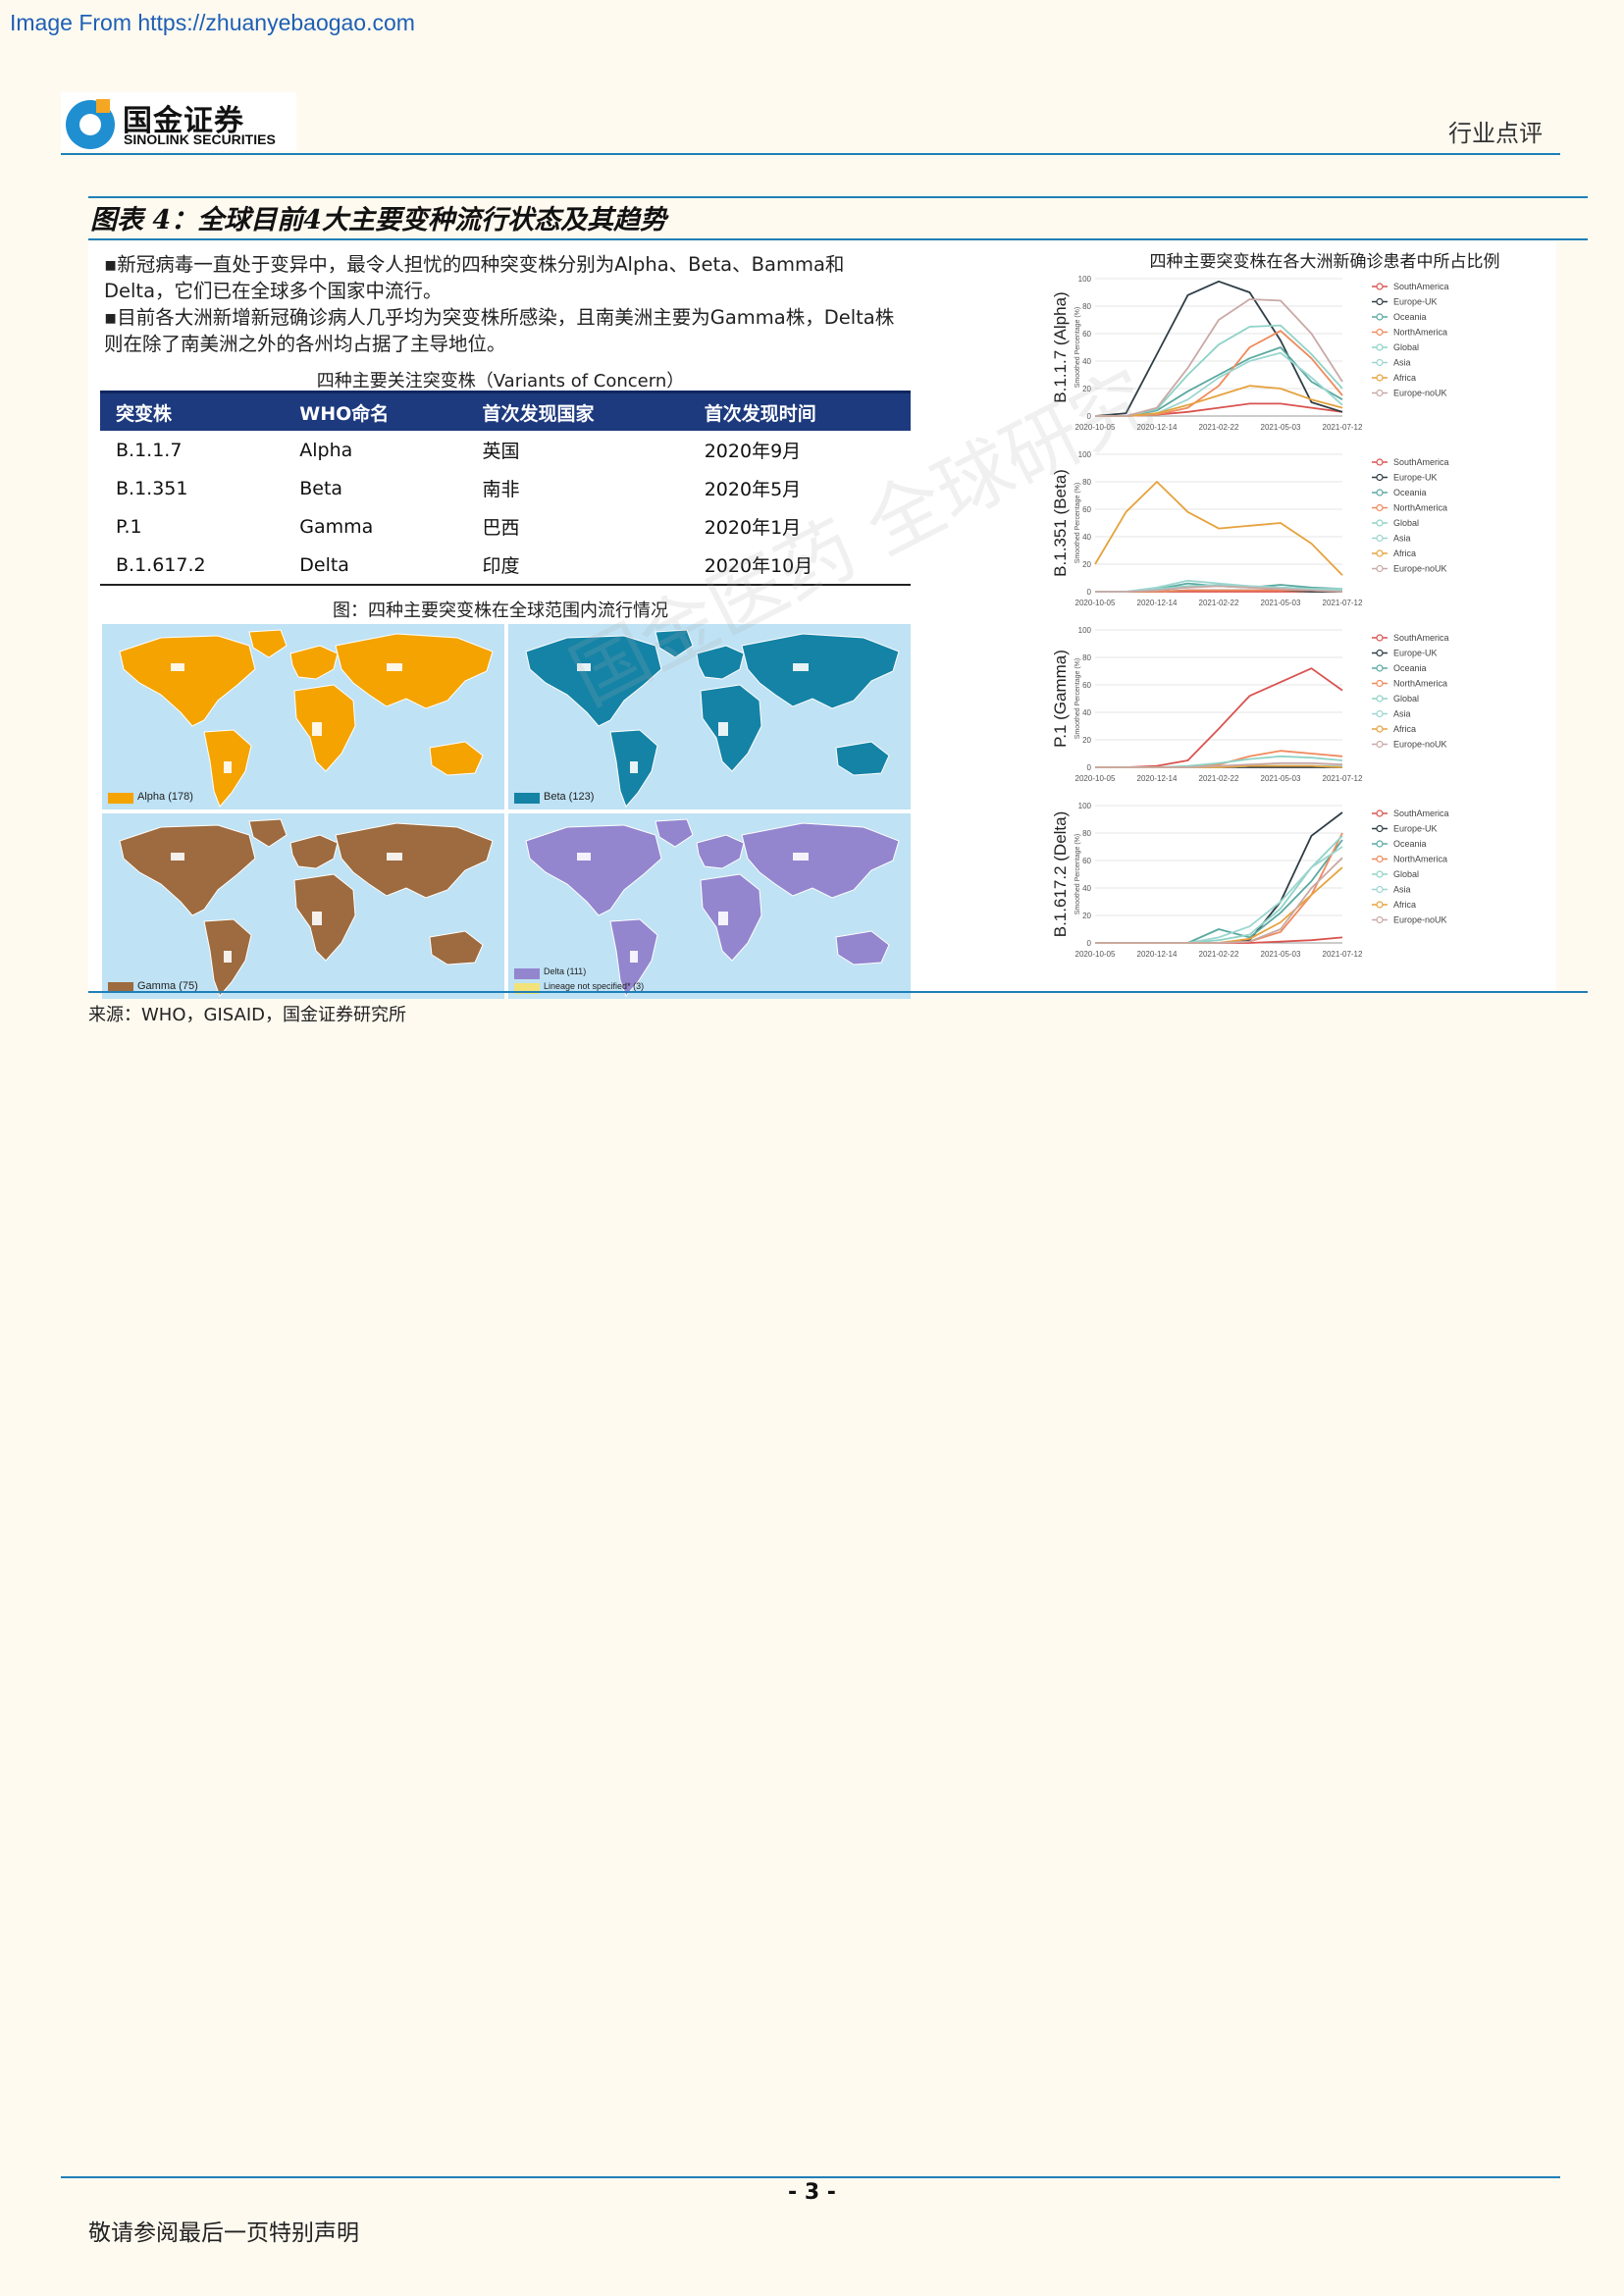 The image size is (1624, 2296). Describe the element at coordinates (1219, 401) in the screenshot. I see `series-line-africa` at that location.